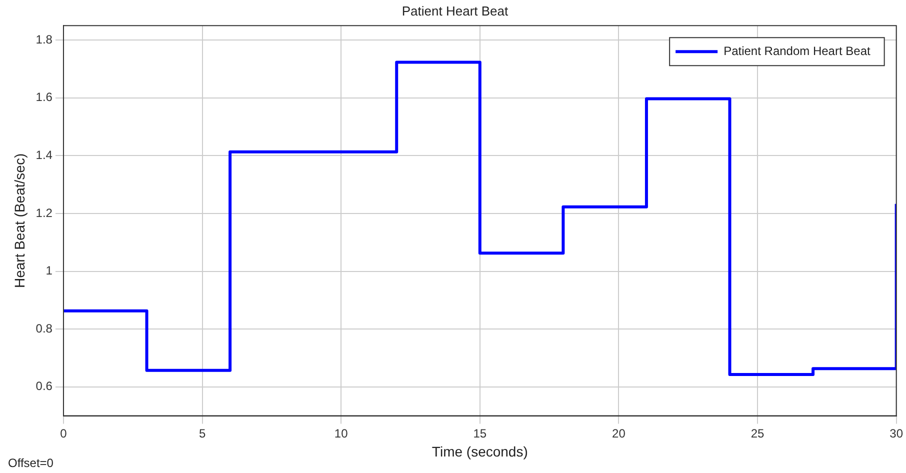  What do you see at coordinates (202, 433) in the screenshot?
I see `x-tick-label: 5` at bounding box center [202, 433].